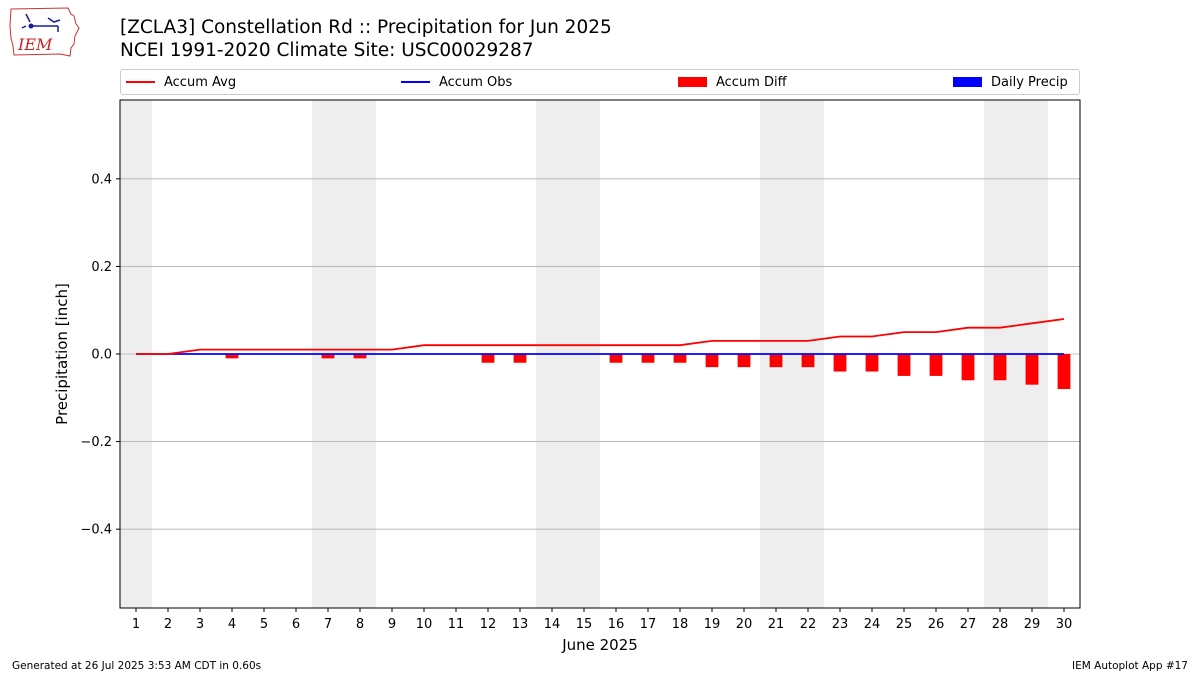  Describe the element at coordinates (967, 82) in the screenshot. I see `legend-swatch-daily-precip` at that location.